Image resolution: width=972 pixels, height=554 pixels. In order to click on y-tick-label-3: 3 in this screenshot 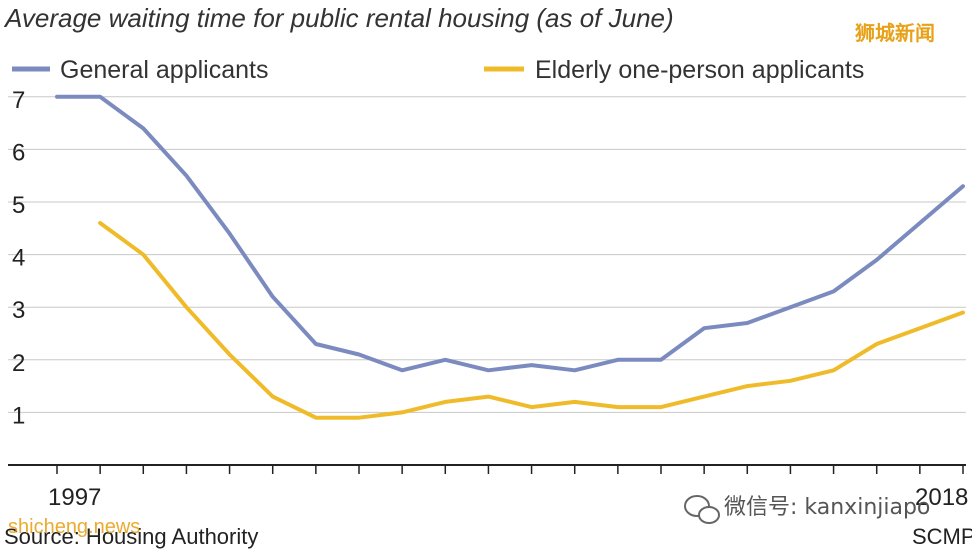, I will do `click(18, 310)`.